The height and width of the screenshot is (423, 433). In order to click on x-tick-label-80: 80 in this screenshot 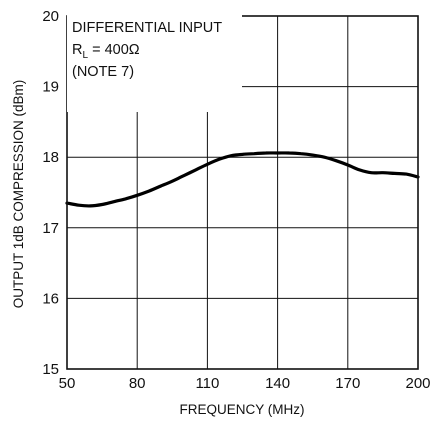, I will do `click(137, 383)`.